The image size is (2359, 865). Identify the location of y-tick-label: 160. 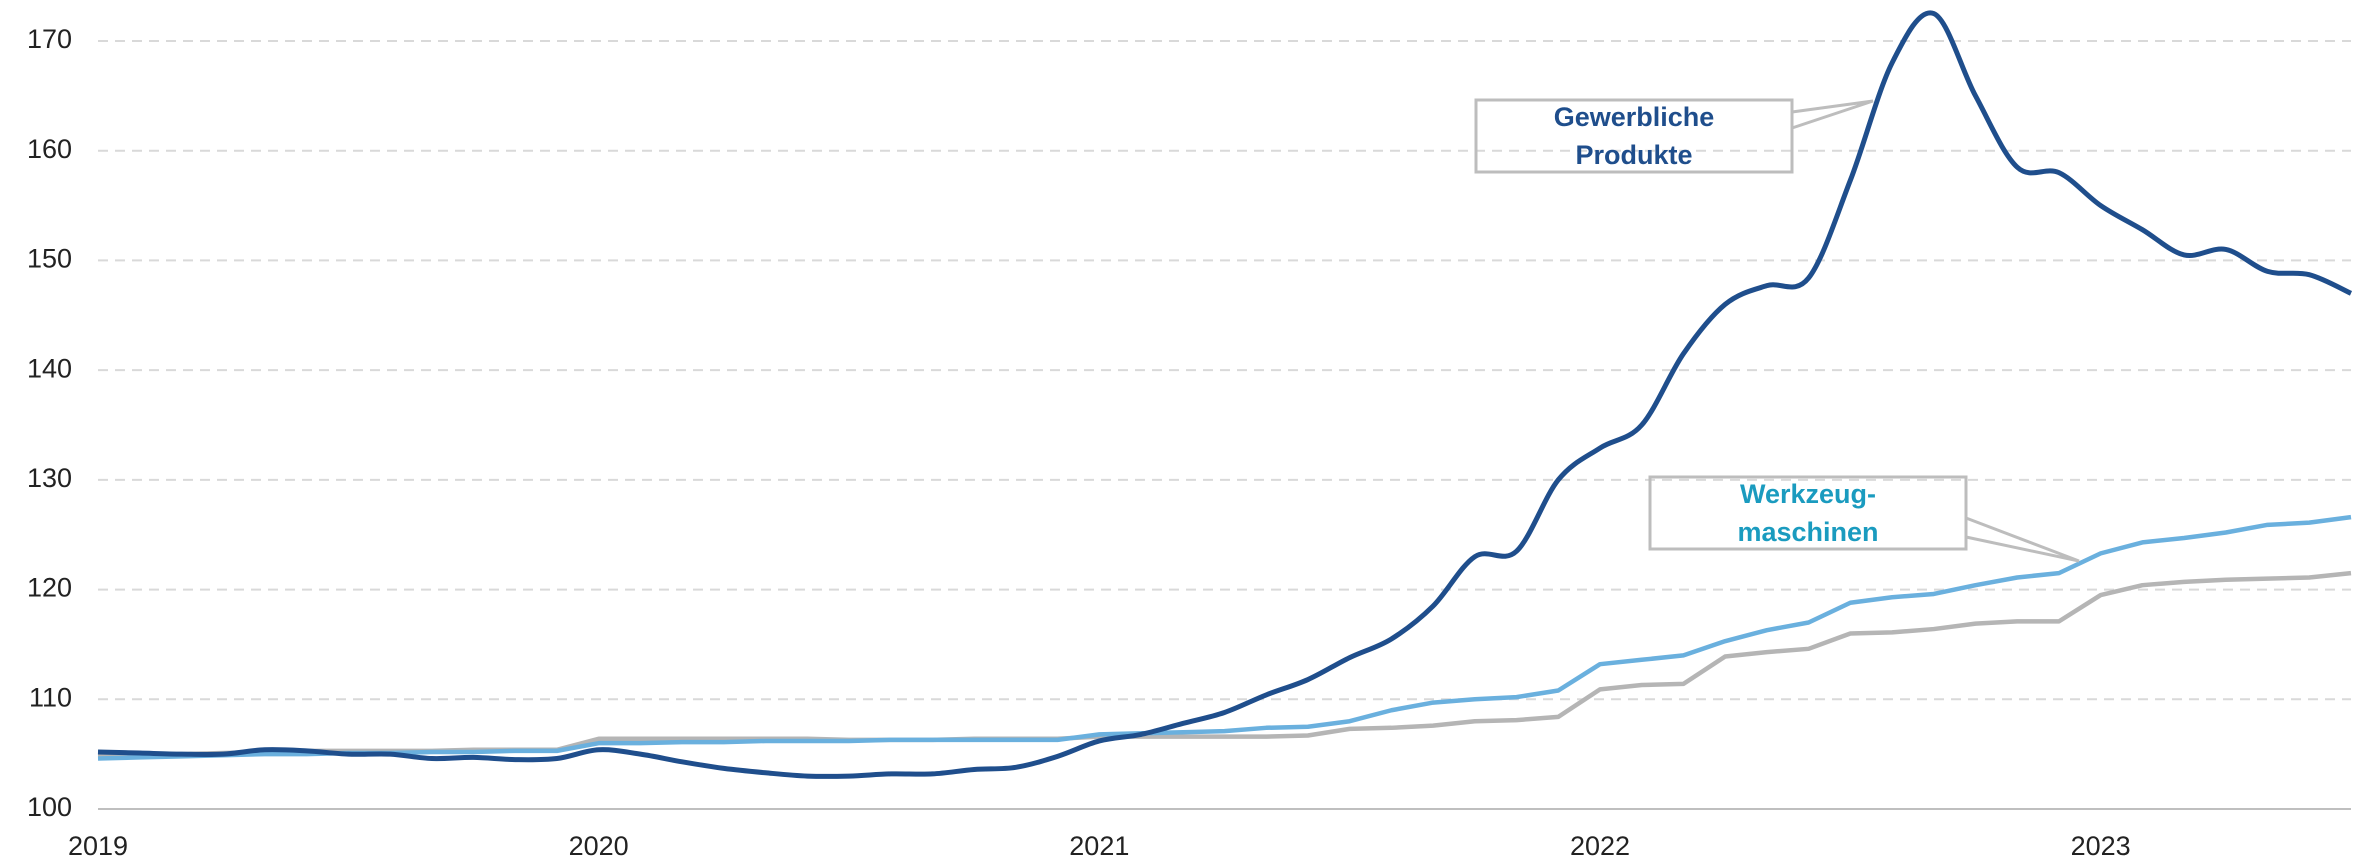
(49, 149).